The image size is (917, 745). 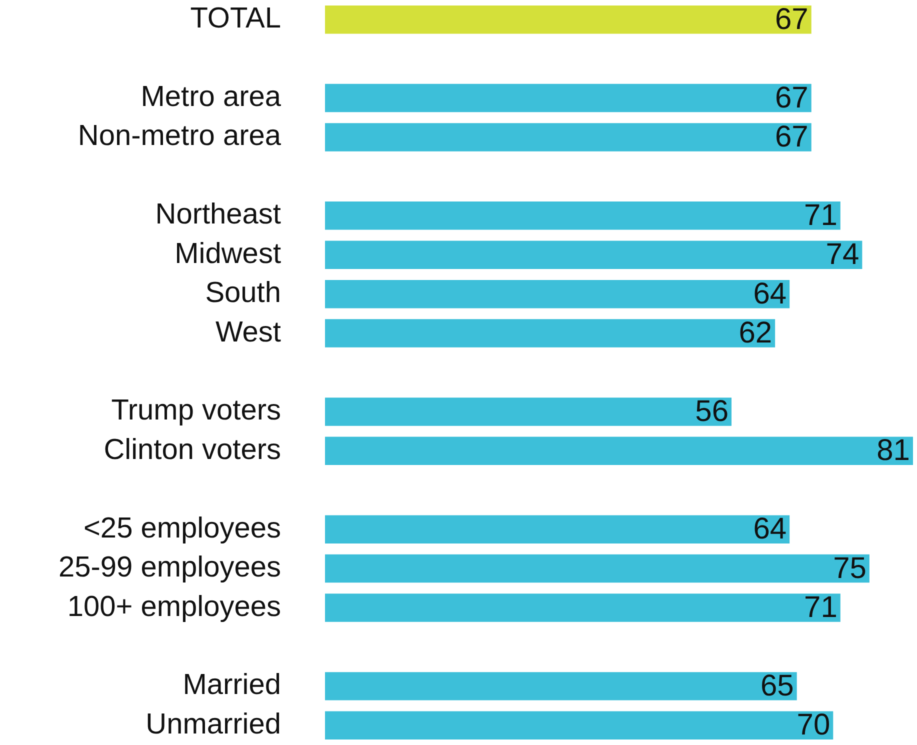 What do you see at coordinates (231, 685) in the screenshot?
I see `y-tick-label: Married` at bounding box center [231, 685].